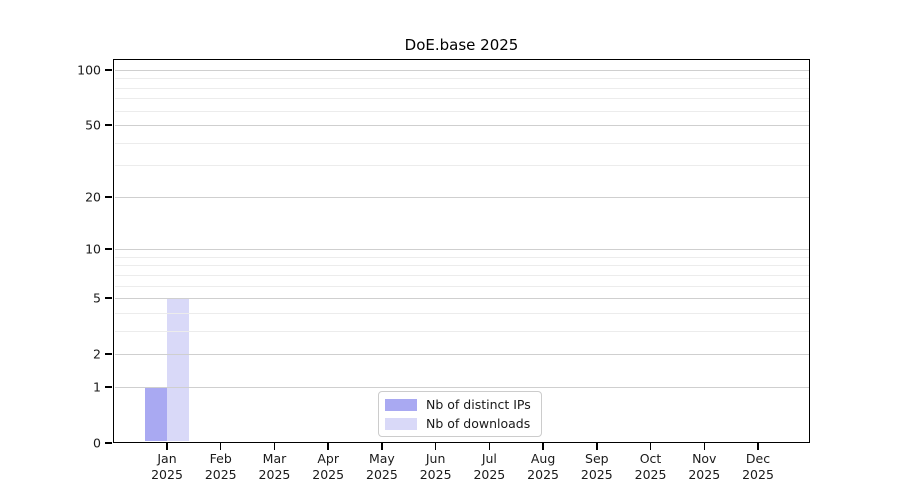 This screenshot has height=500, width=900. What do you see at coordinates (167, 466) in the screenshot?
I see `x-axis-tick-label: Jan 2025` at bounding box center [167, 466].